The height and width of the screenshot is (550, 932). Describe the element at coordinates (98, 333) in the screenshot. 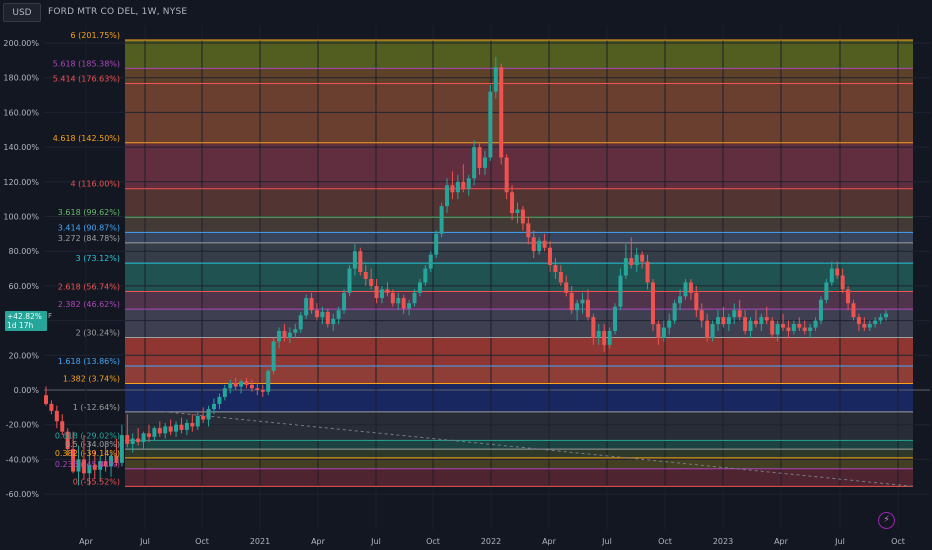

I see `fib-level-label: 2 (30.24%)` at that location.